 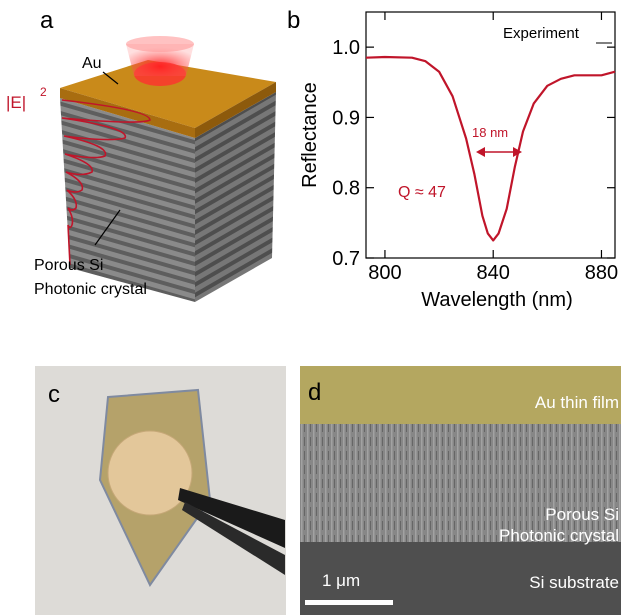 What do you see at coordinates (422, 192) in the screenshot?
I see `q-label: Q ≈ 47` at bounding box center [422, 192].